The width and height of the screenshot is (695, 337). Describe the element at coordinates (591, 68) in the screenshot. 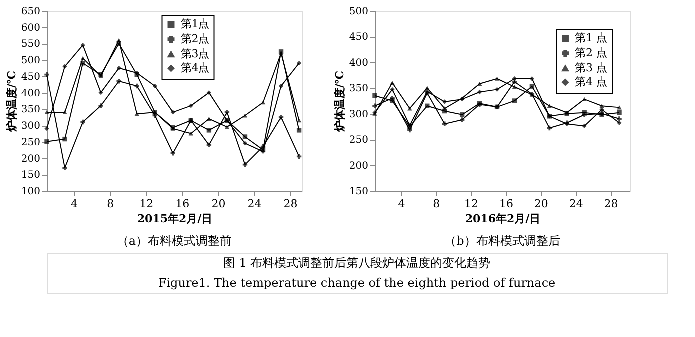

I see `legend-label: 第3 点` at that location.